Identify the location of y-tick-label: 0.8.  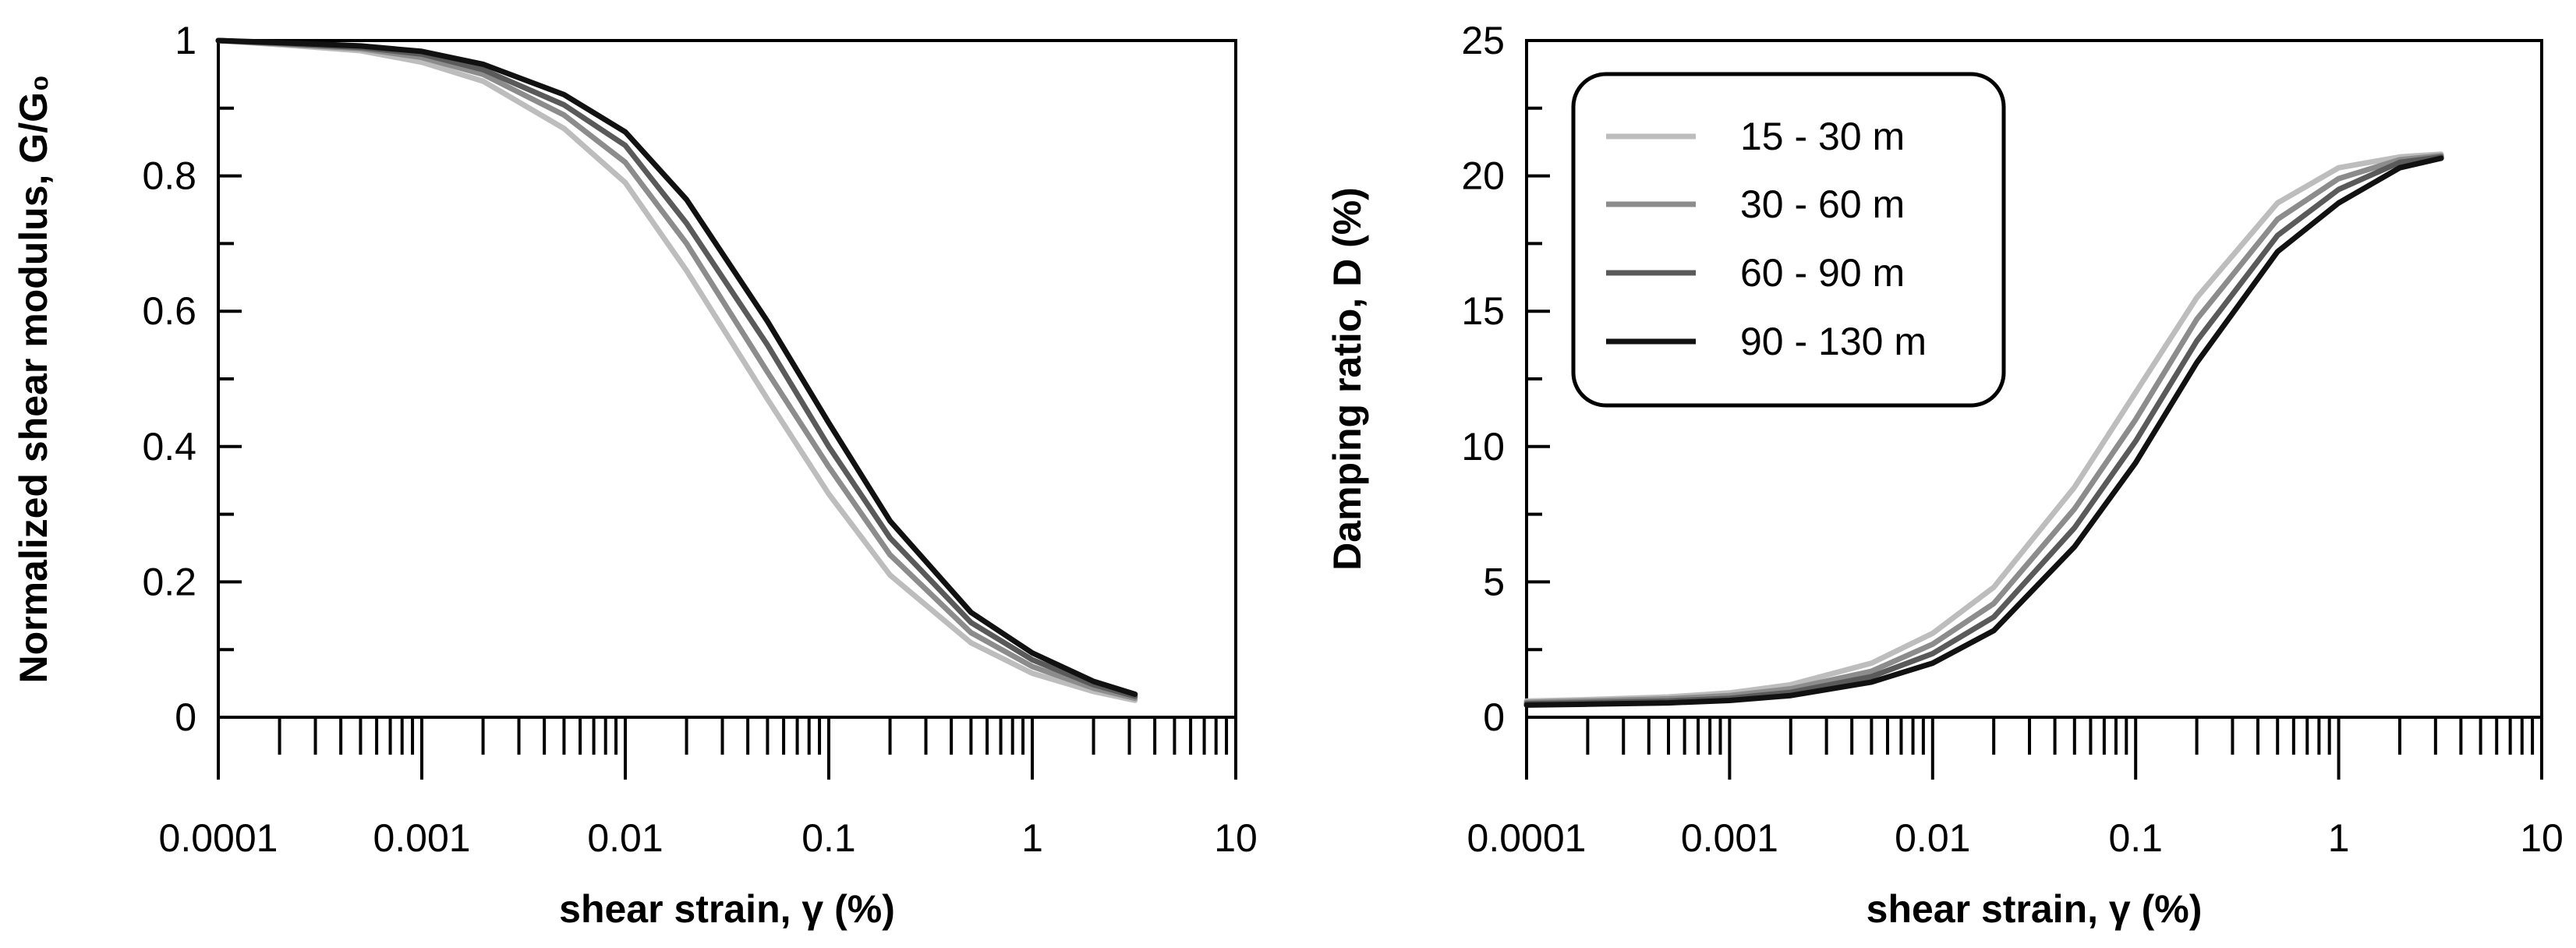
(169, 176).